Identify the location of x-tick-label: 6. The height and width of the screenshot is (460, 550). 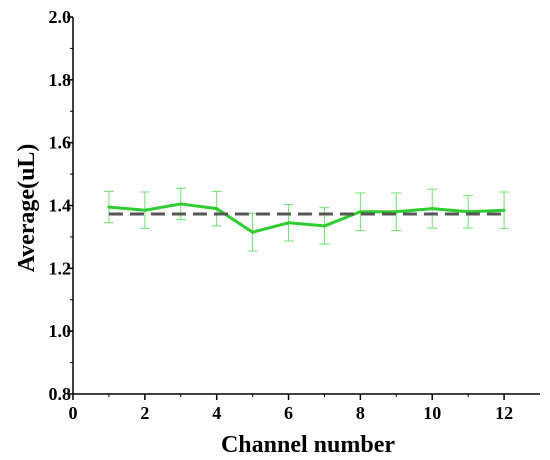
(288, 413).